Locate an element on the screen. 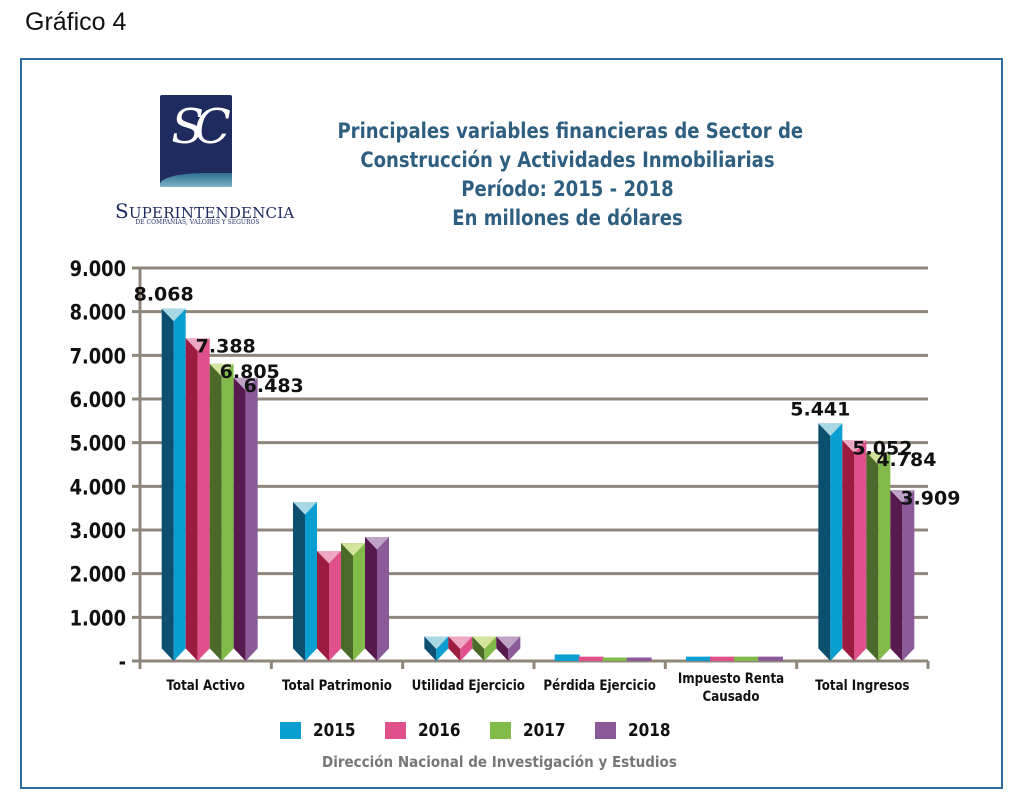 This screenshot has height=804, width=1023. logo-name-initial: S is located at coordinates (122, 211).